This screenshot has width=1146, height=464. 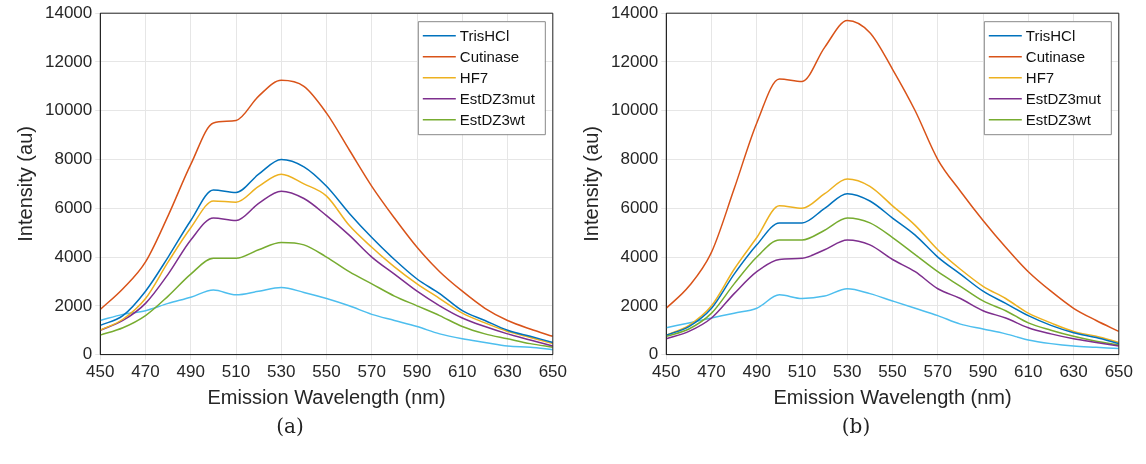 What do you see at coordinates (856, 426) in the screenshot?
I see `text: (b)` at bounding box center [856, 426].